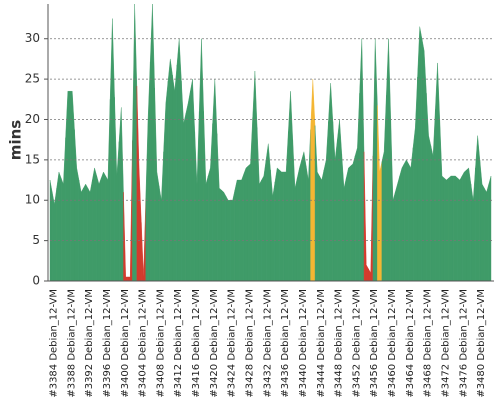 The height and width of the screenshot is (400, 500). What do you see at coordinates (71, 343) in the screenshot?
I see `x-tick-label: #3388 Debian_12-VM` at bounding box center [71, 343].